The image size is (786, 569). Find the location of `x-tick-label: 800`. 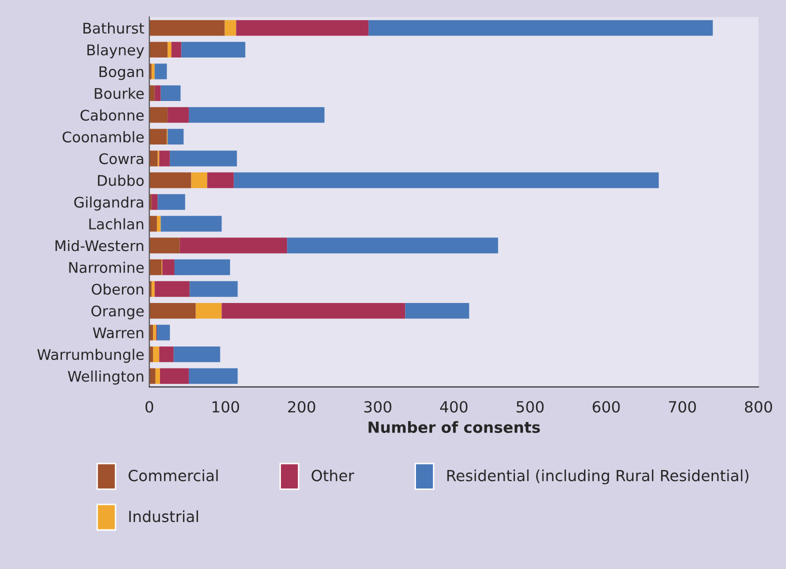

x-tick-label: 800 is located at coordinates (758, 407).